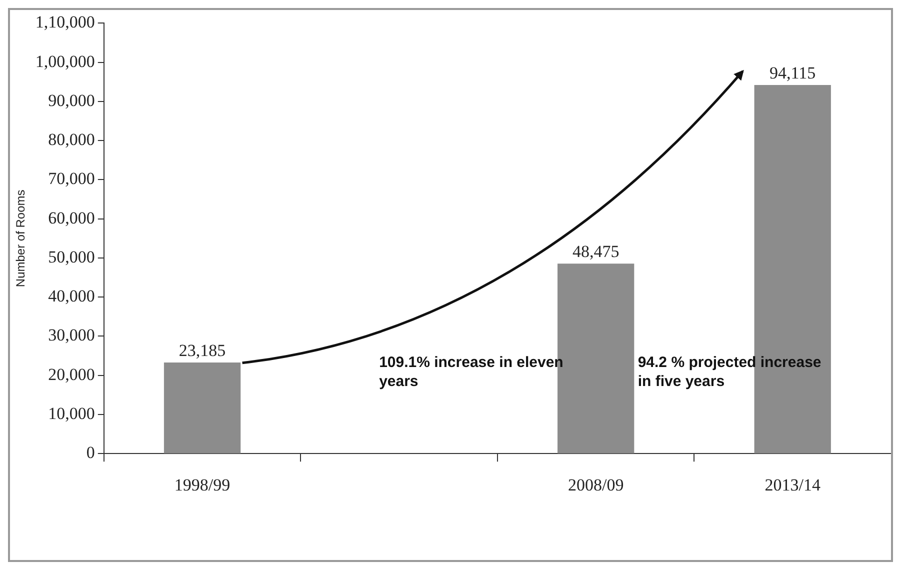 The width and height of the screenshot is (901, 570). What do you see at coordinates (71, 140) in the screenshot?
I see `y-tick-label: 80,000` at bounding box center [71, 140].